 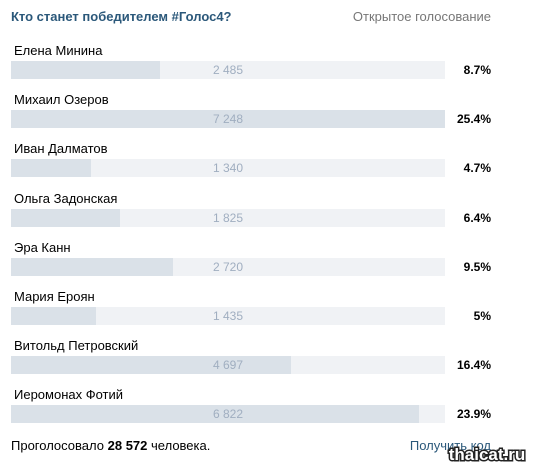 What do you see at coordinates (477, 266) in the screenshot?
I see `poll-option-percent: 9.5%` at bounding box center [477, 266].